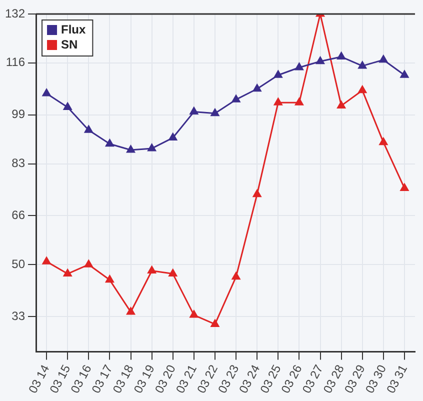 The width and height of the screenshot is (423, 401). I want to click on y-tick-label: 132, so click(15, 13).